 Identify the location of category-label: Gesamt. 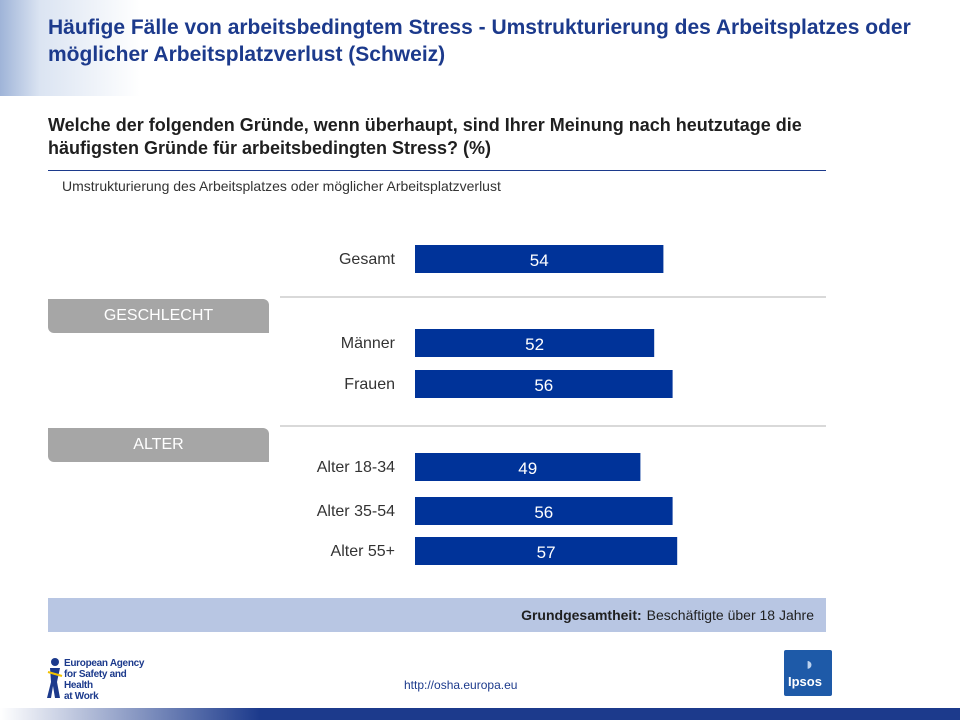
(367, 259).